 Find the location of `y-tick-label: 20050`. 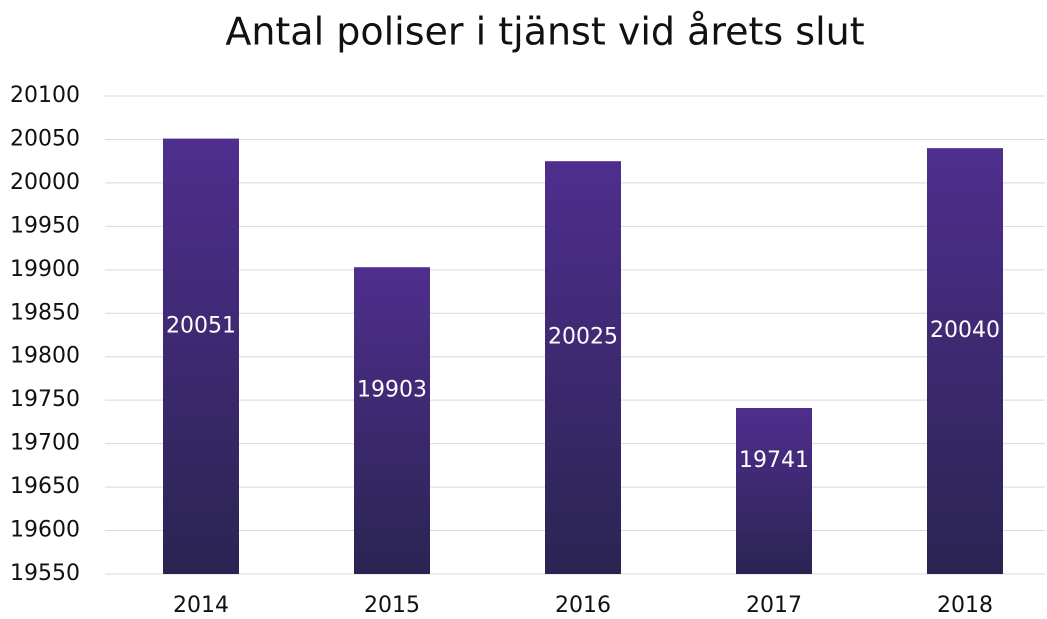

y-tick-label: 20050 is located at coordinates (45, 138).